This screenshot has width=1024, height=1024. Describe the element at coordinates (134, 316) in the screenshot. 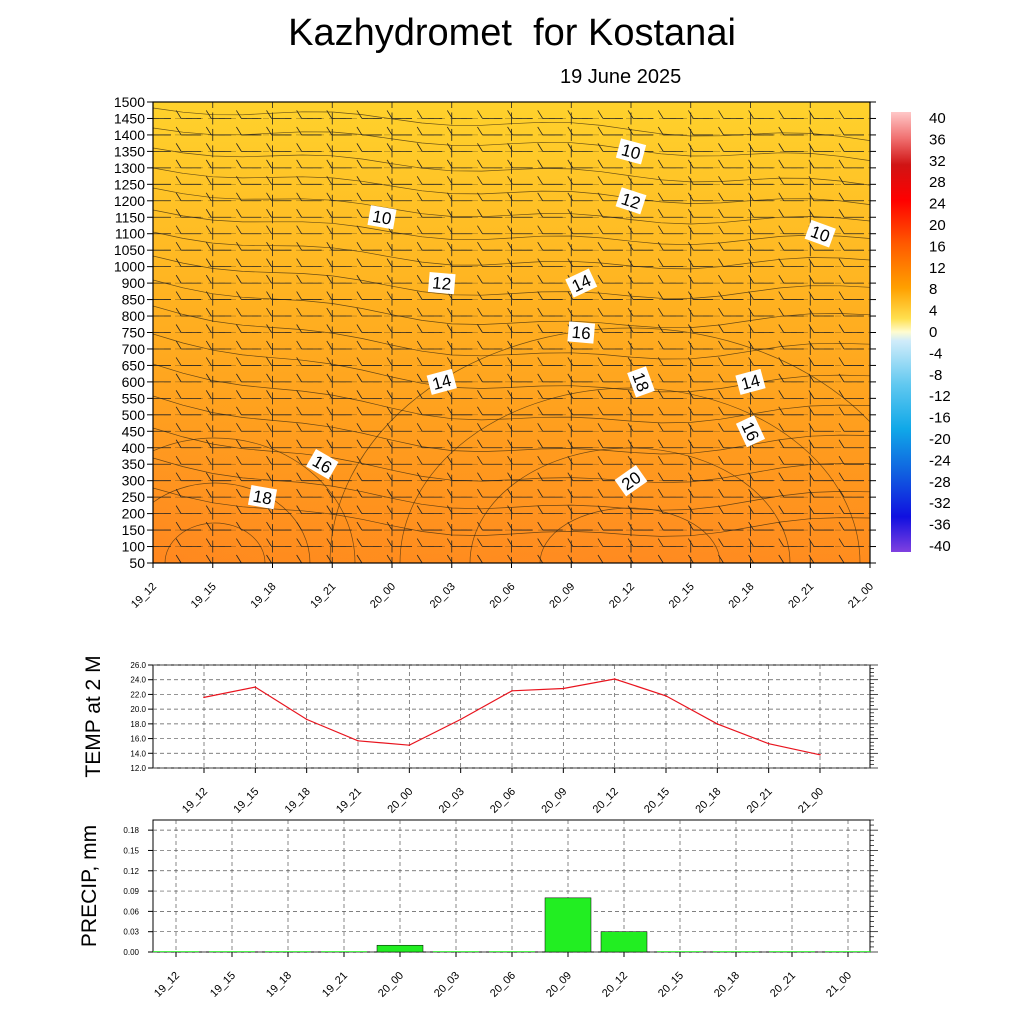

I see `y-tick-label: 800` at that location.